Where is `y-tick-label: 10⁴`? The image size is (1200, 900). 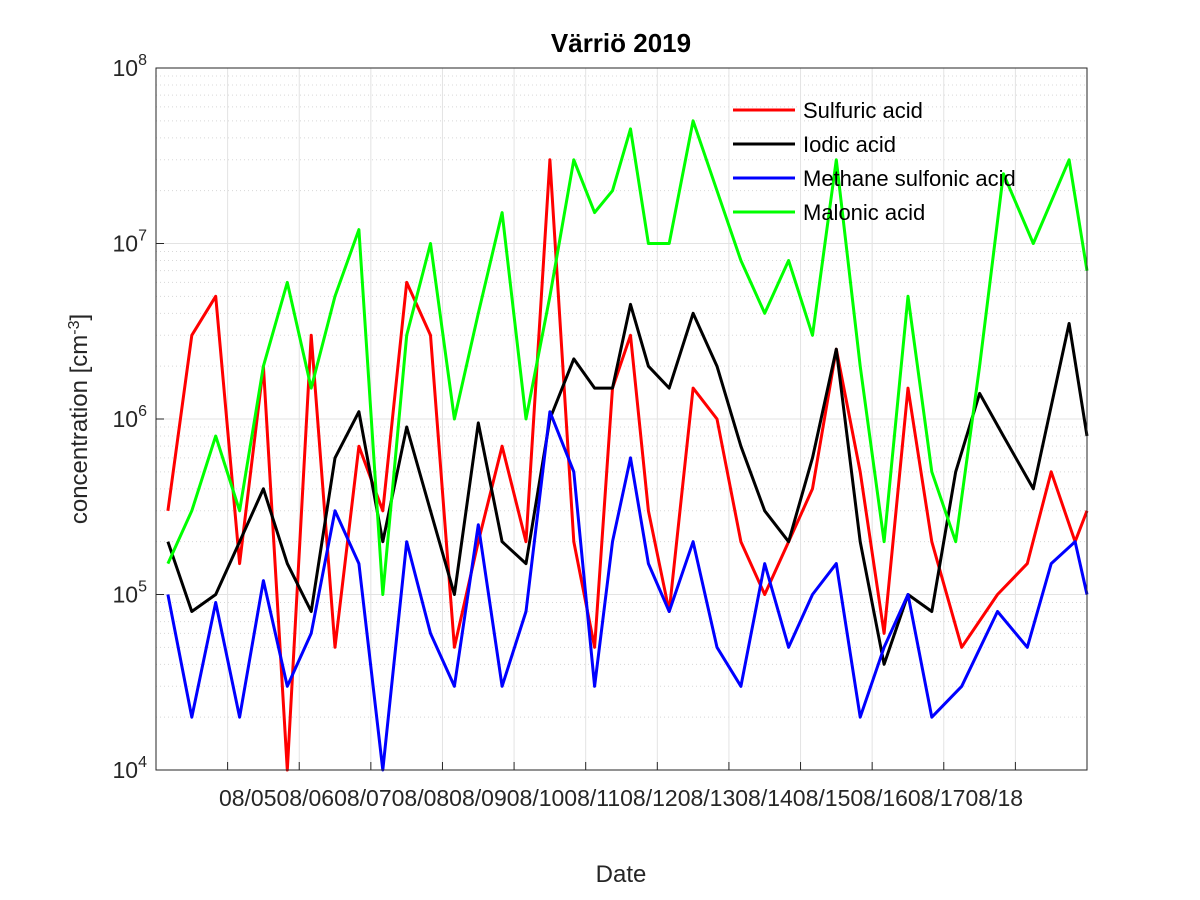 y-tick-label: 10⁴ is located at coordinates (130, 768).